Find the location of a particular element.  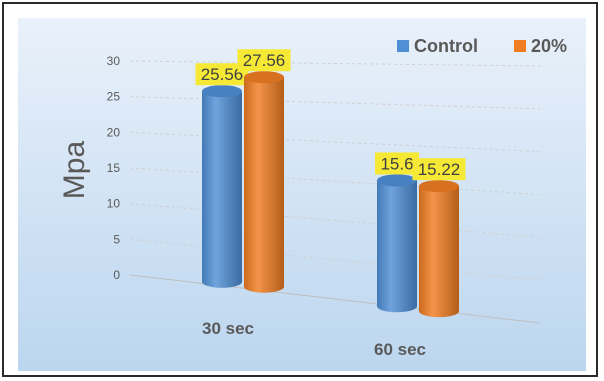

data-label: 15.6 is located at coordinates (396, 163).